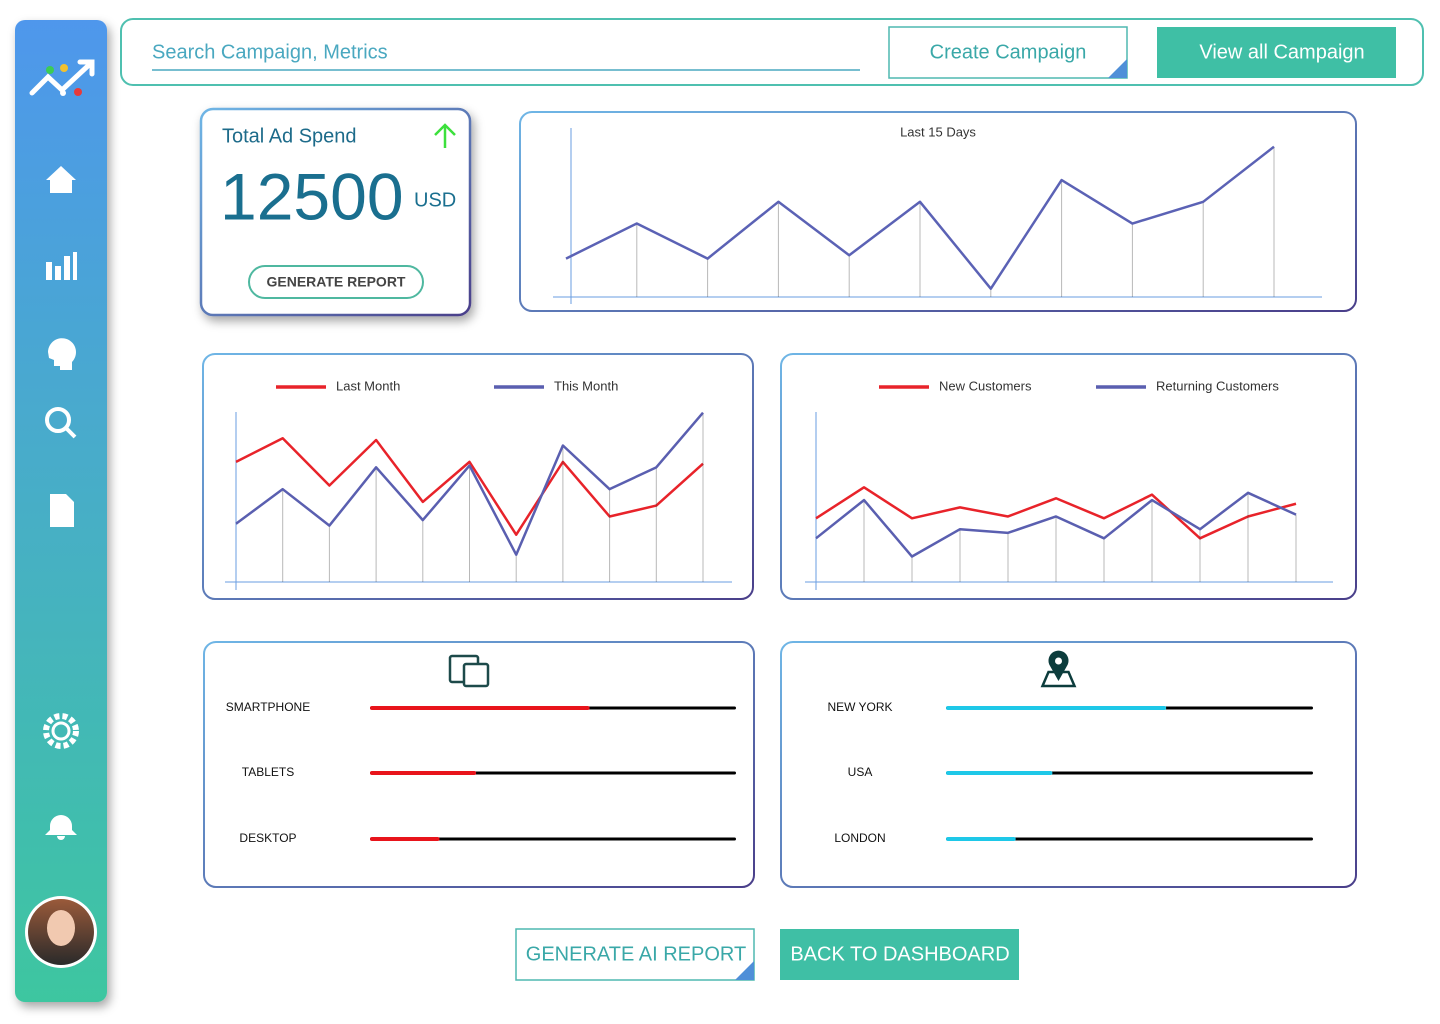 Image resolution: width=1440 pixels, height=1024 pixels. I want to click on bar-label: TABLETS, so click(268, 772).